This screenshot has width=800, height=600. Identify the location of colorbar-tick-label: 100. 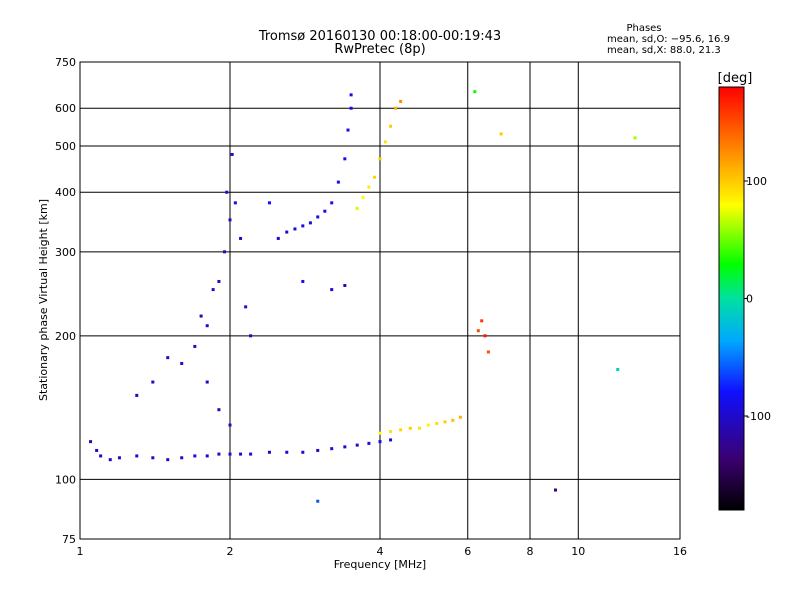
(756, 181).